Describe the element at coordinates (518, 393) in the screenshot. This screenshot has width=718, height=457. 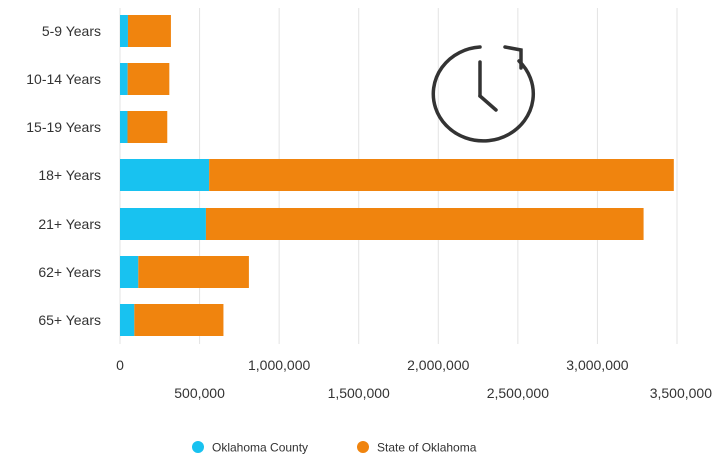
I see `x-tick-label: 2,500,000` at that location.